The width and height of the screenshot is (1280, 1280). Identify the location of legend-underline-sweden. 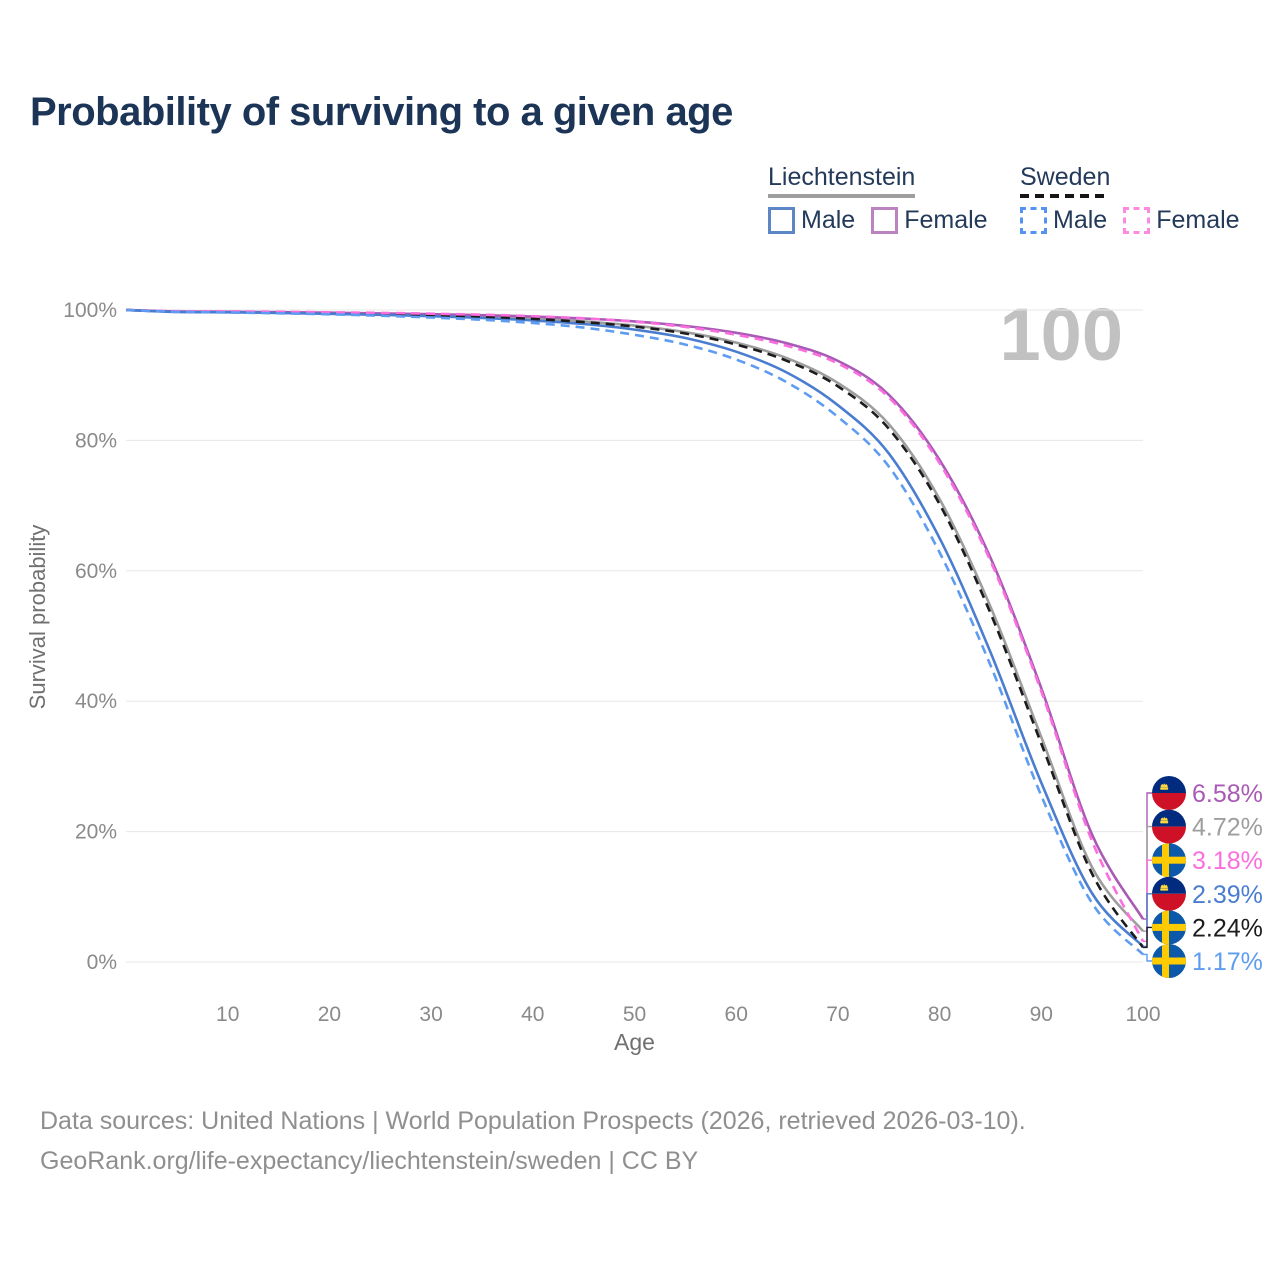
(1065, 196).